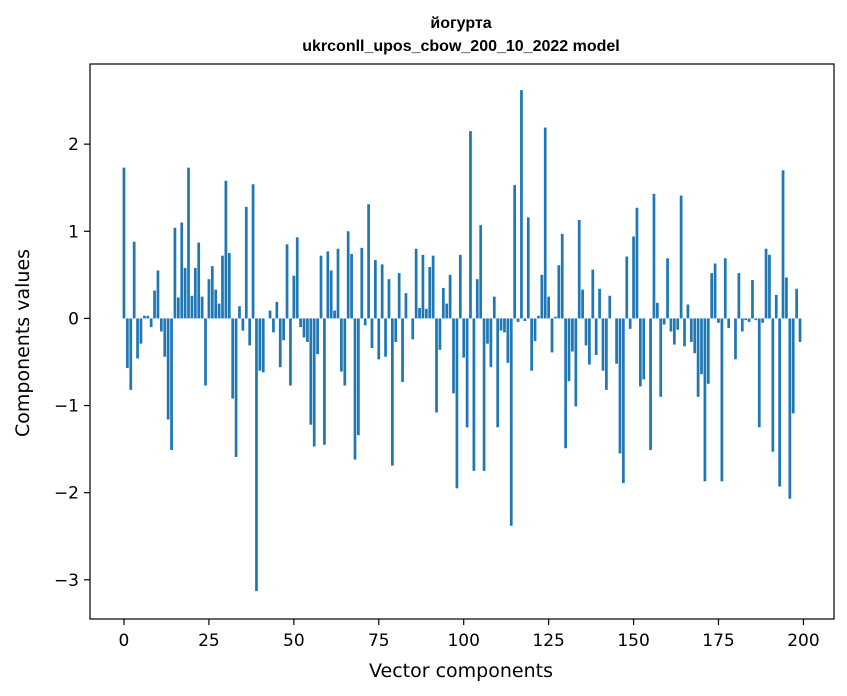  Describe the element at coordinates (73, 319) in the screenshot. I see `y-tick-label: 0` at that location.